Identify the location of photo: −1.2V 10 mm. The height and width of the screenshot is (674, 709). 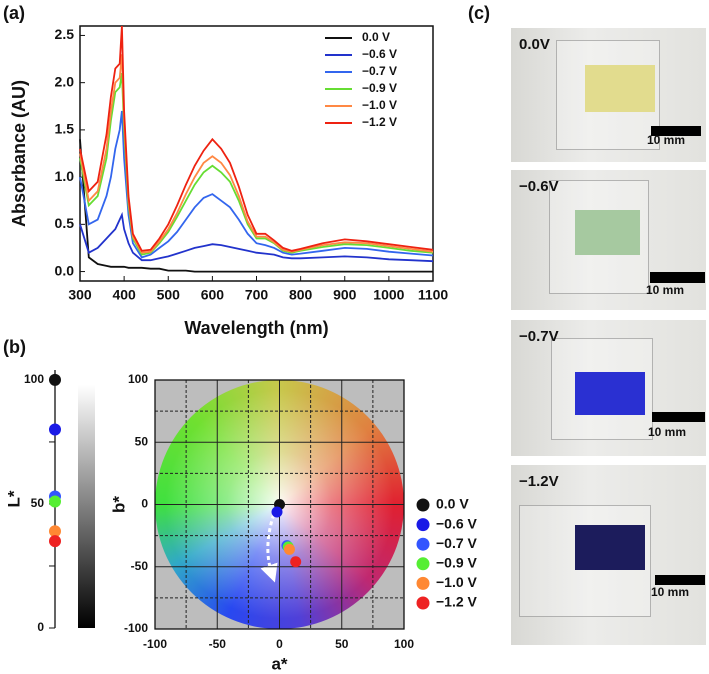
(608, 555).